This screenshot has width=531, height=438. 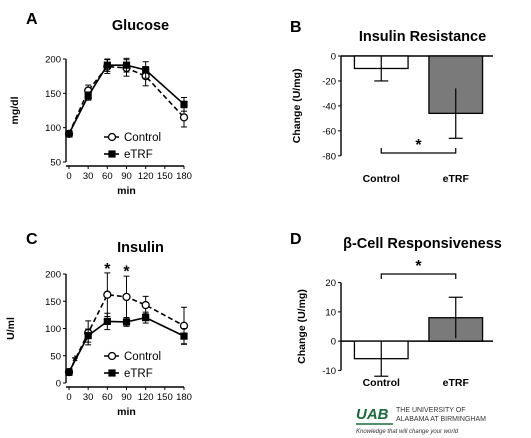 I want to click on uab-logo-line1: THE UNIVERSITY OF, so click(x=431, y=410).